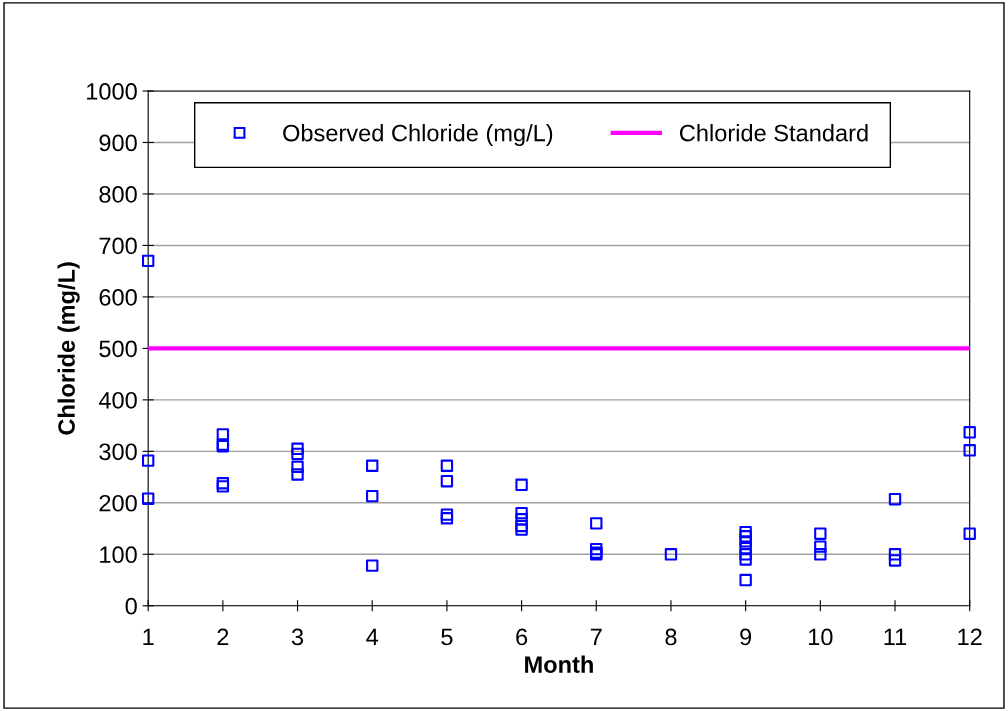 Image resolution: width=1008 pixels, height=711 pixels. What do you see at coordinates (372, 637) in the screenshot?
I see `x-tick-label: 4` at bounding box center [372, 637].